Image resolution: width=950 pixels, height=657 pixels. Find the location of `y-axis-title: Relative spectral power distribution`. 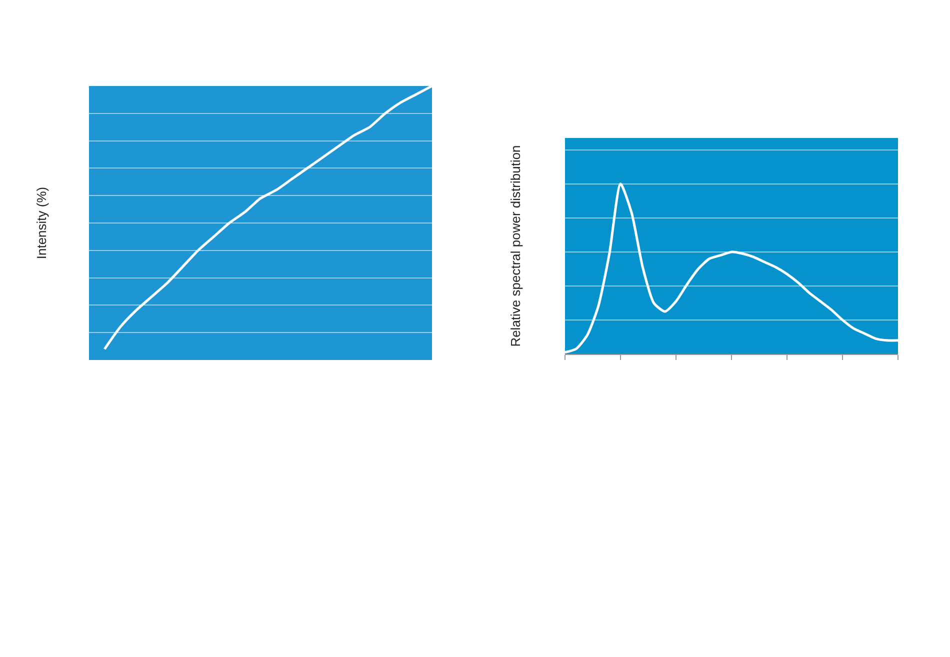

y-axis-title: Relative spectral power distribution is located at coordinates (515, 246).